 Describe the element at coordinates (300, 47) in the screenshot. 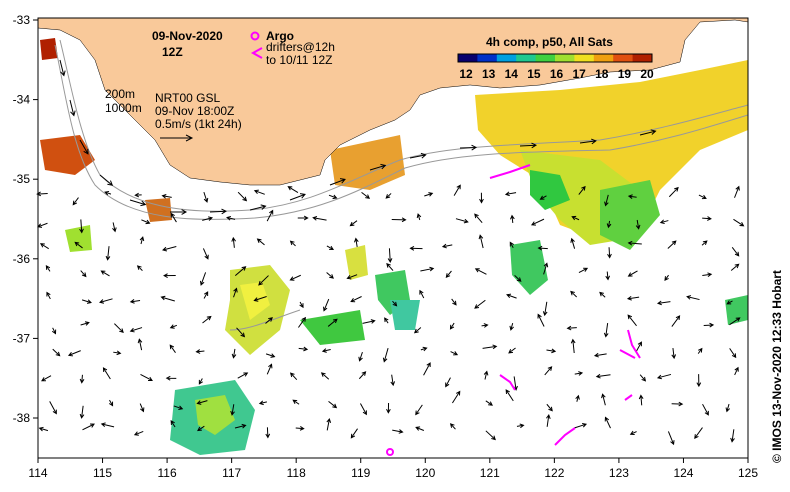

I see `drifters-legend-line1: drifters@12h` at that location.